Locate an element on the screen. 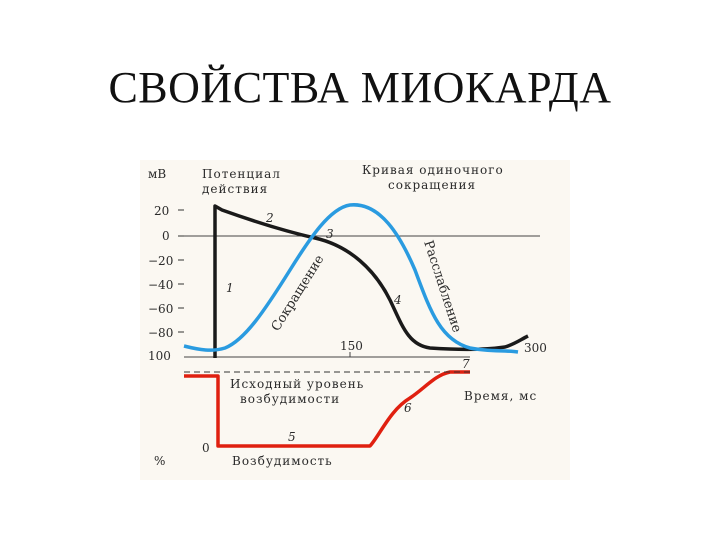 The height and width of the screenshot is (540, 720). slide-title: СВОЙСТВА МИОКАРДА is located at coordinates (360, 87).